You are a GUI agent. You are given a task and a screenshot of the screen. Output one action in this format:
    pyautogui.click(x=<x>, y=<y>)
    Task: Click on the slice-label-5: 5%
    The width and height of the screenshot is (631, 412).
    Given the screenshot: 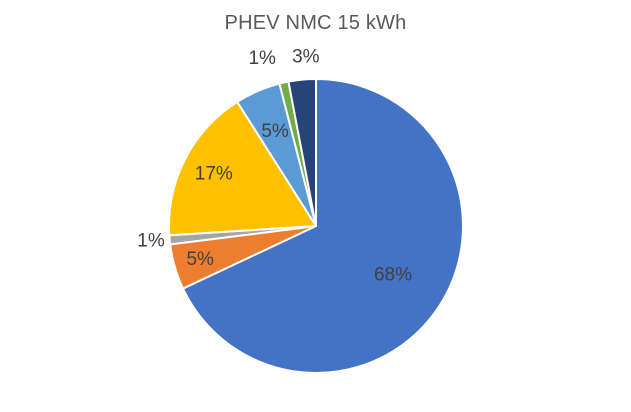 What is the action you would take?
    pyautogui.click(x=275, y=131)
    